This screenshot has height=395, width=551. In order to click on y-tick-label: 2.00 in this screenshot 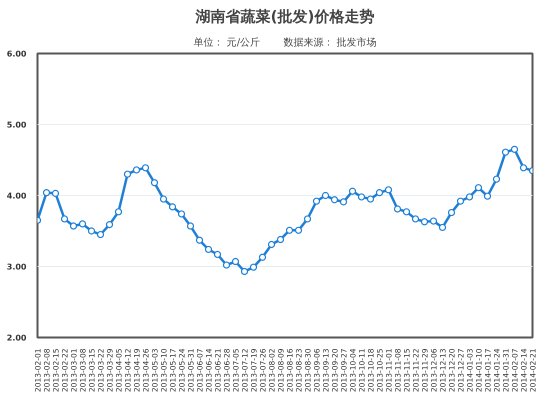, I will do `click(16, 338)`.